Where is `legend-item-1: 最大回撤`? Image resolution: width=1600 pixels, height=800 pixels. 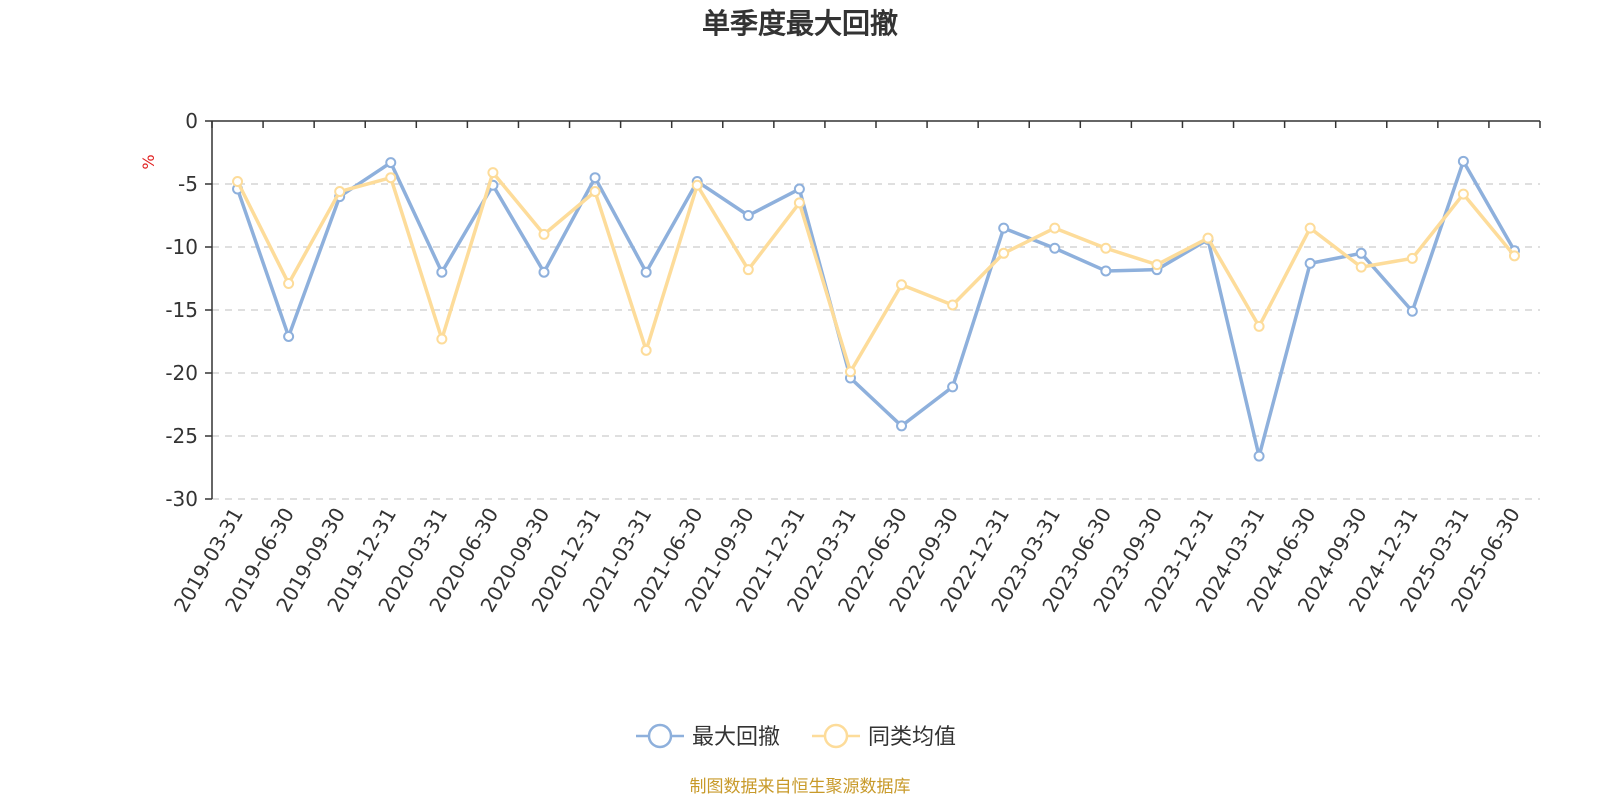 legend-item-1: 最大回撤 is located at coordinates (708, 736).